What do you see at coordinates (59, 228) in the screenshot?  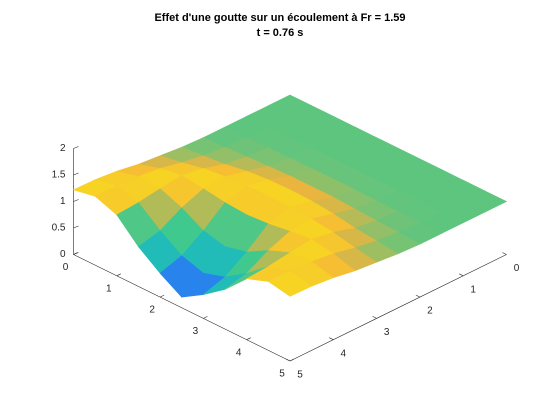 I see `z-tick-label: 0.5` at bounding box center [59, 228].